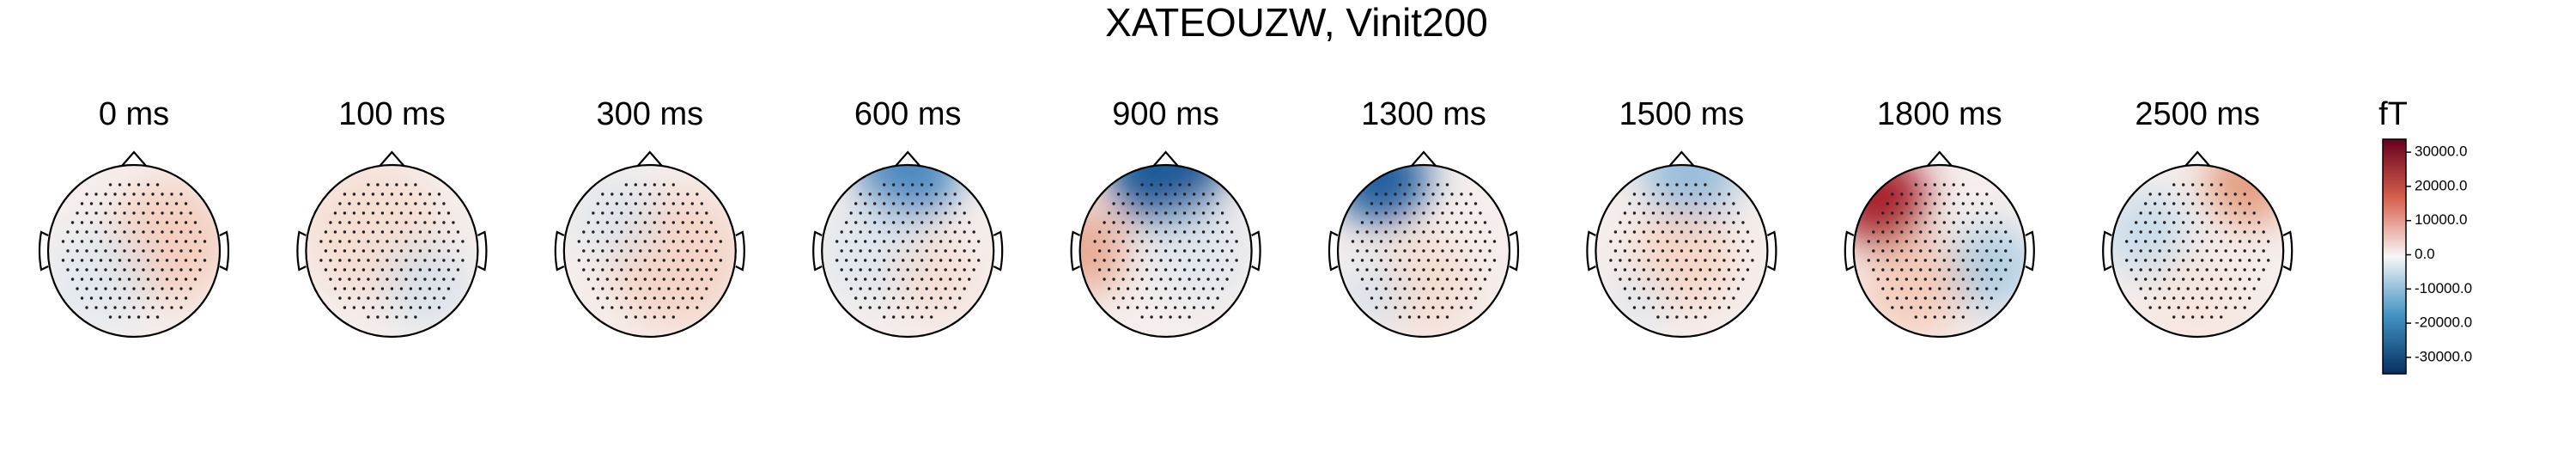 This screenshot has height=464, width=2576. I want to click on head-outline, so click(1682, 251).